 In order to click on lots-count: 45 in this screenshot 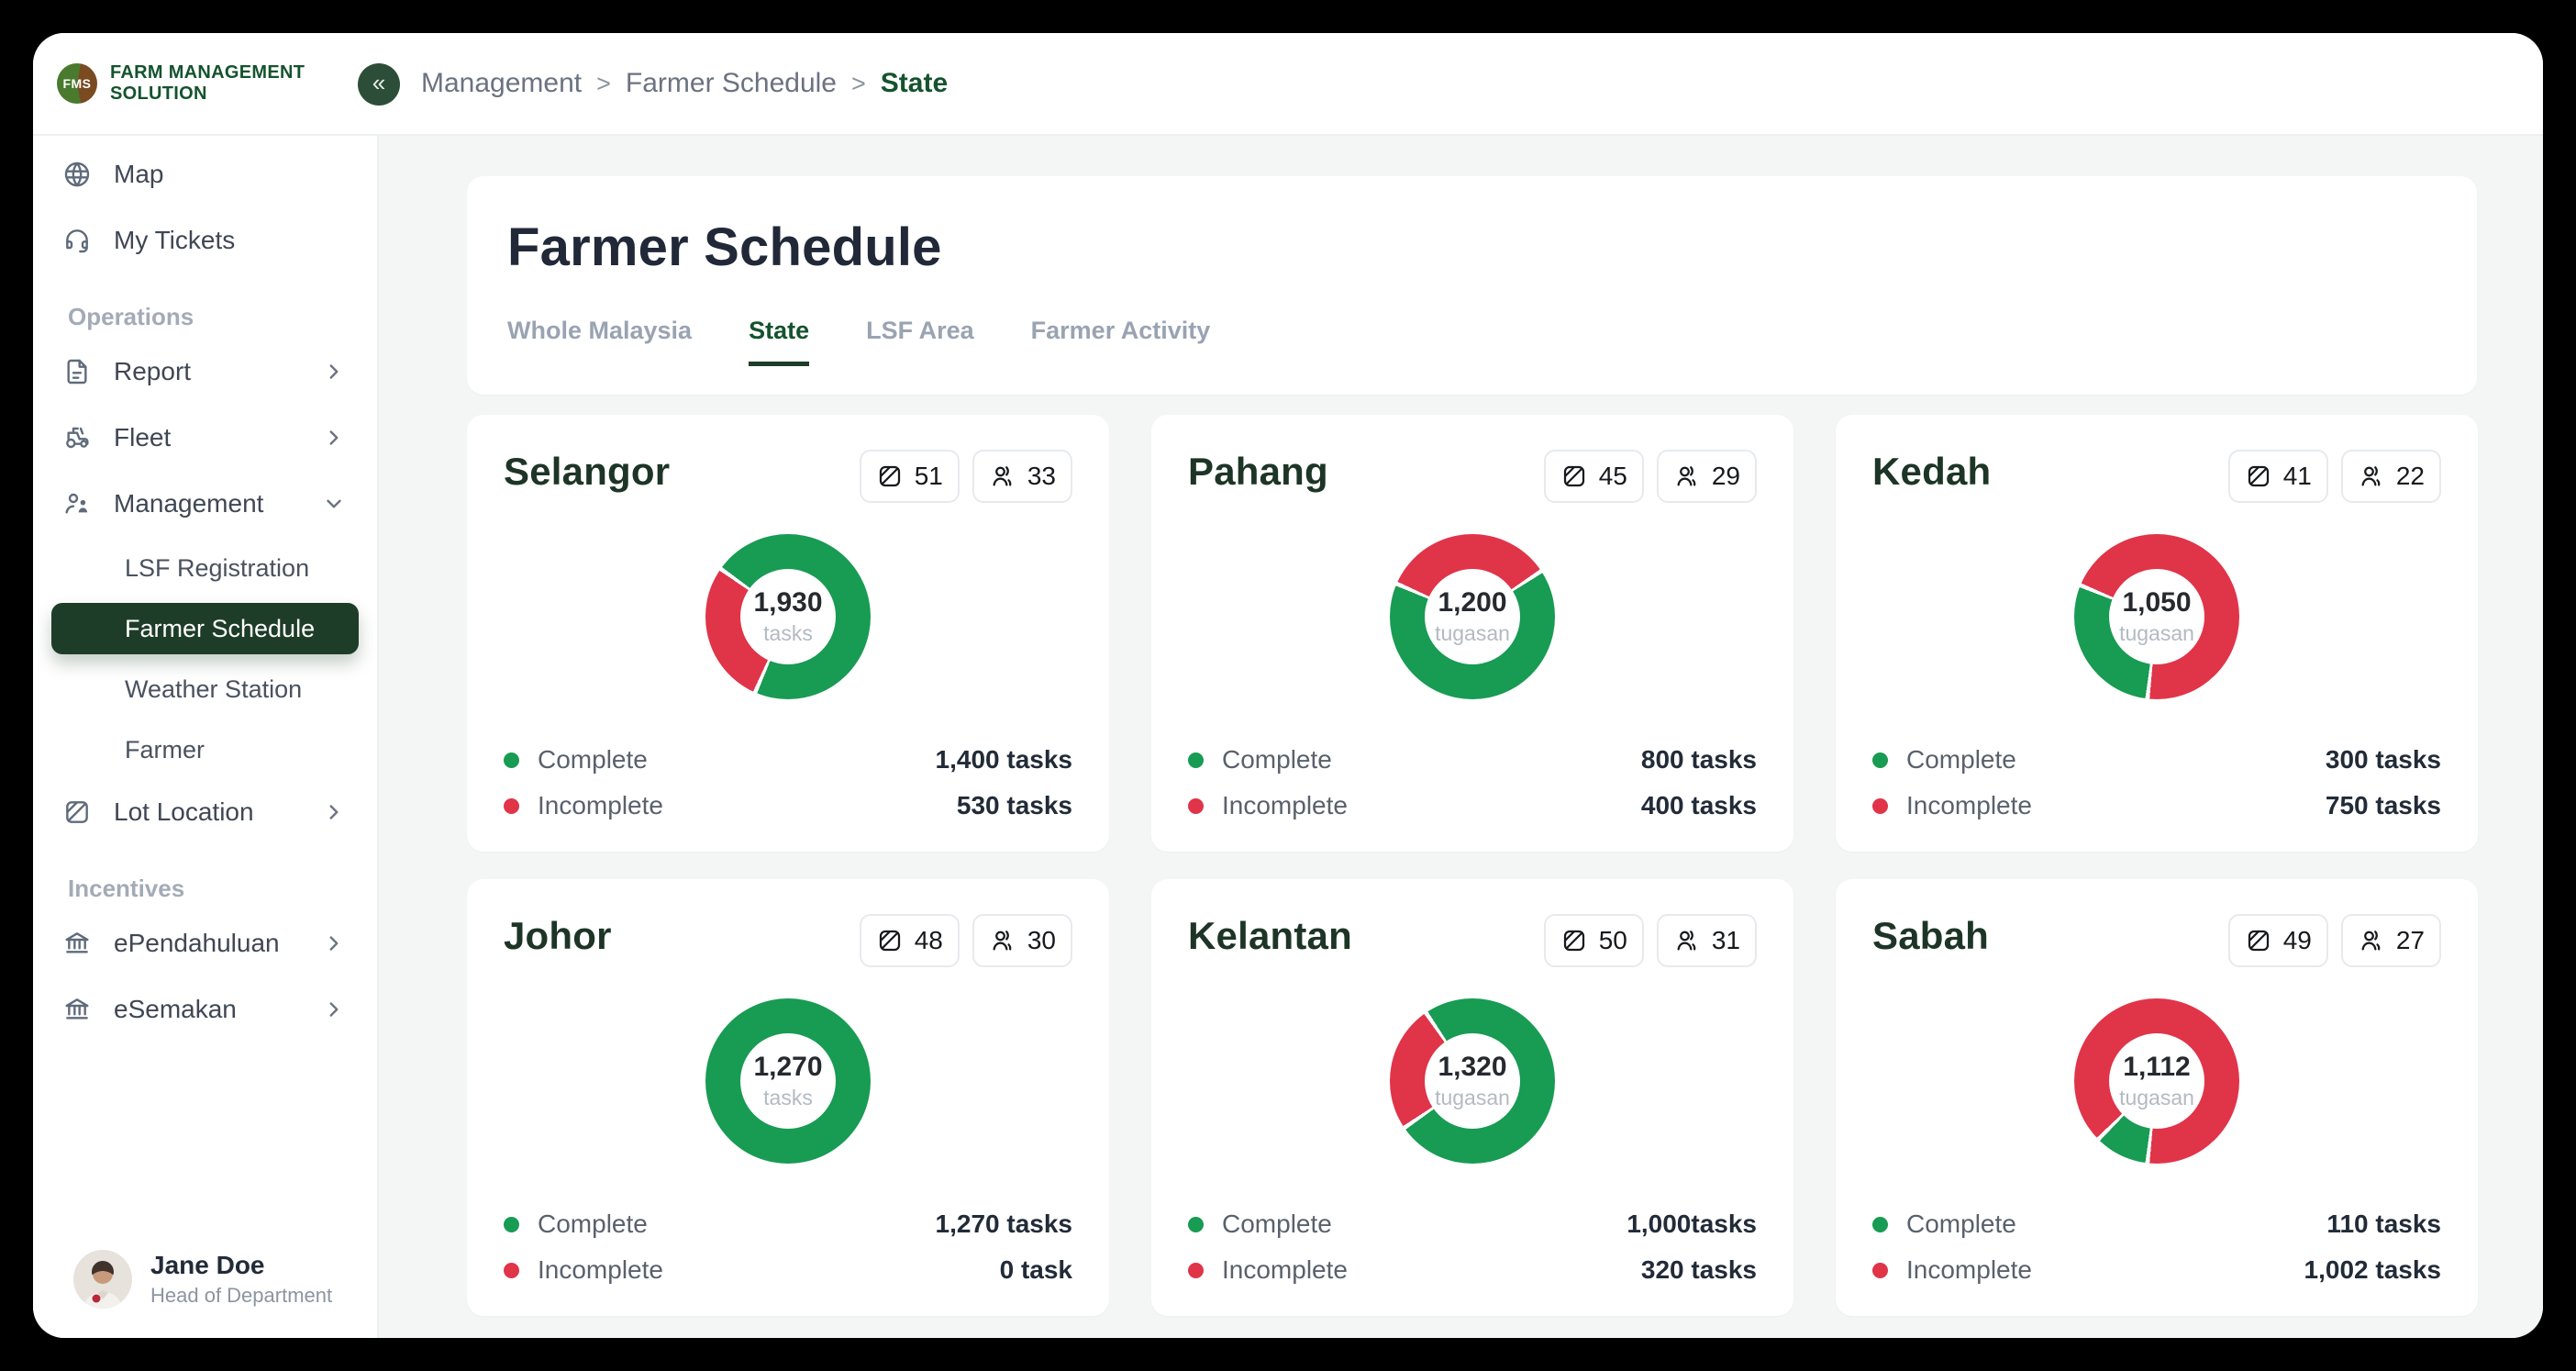, I will do `click(1612, 476)`.